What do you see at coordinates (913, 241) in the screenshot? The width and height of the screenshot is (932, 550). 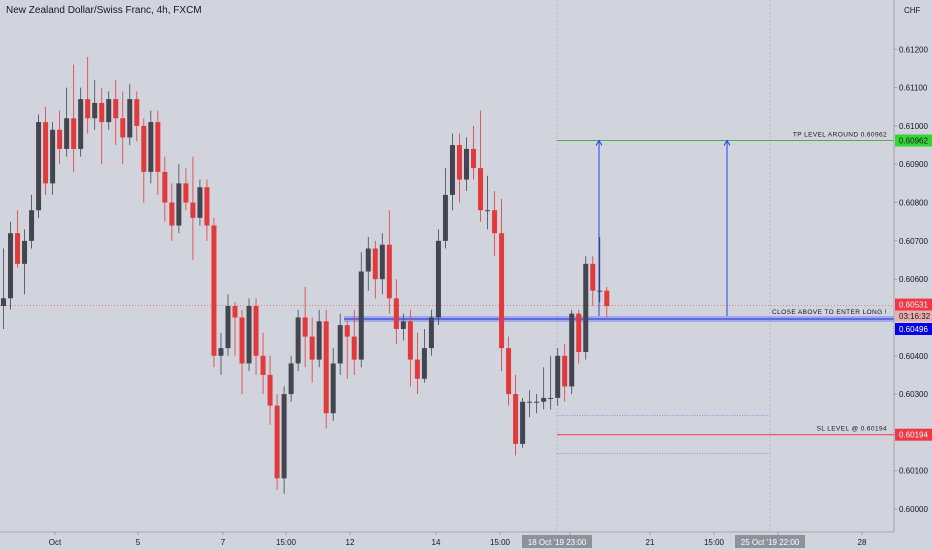 I see `price-tick-label: 0.60700` at bounding box center [913, 241].